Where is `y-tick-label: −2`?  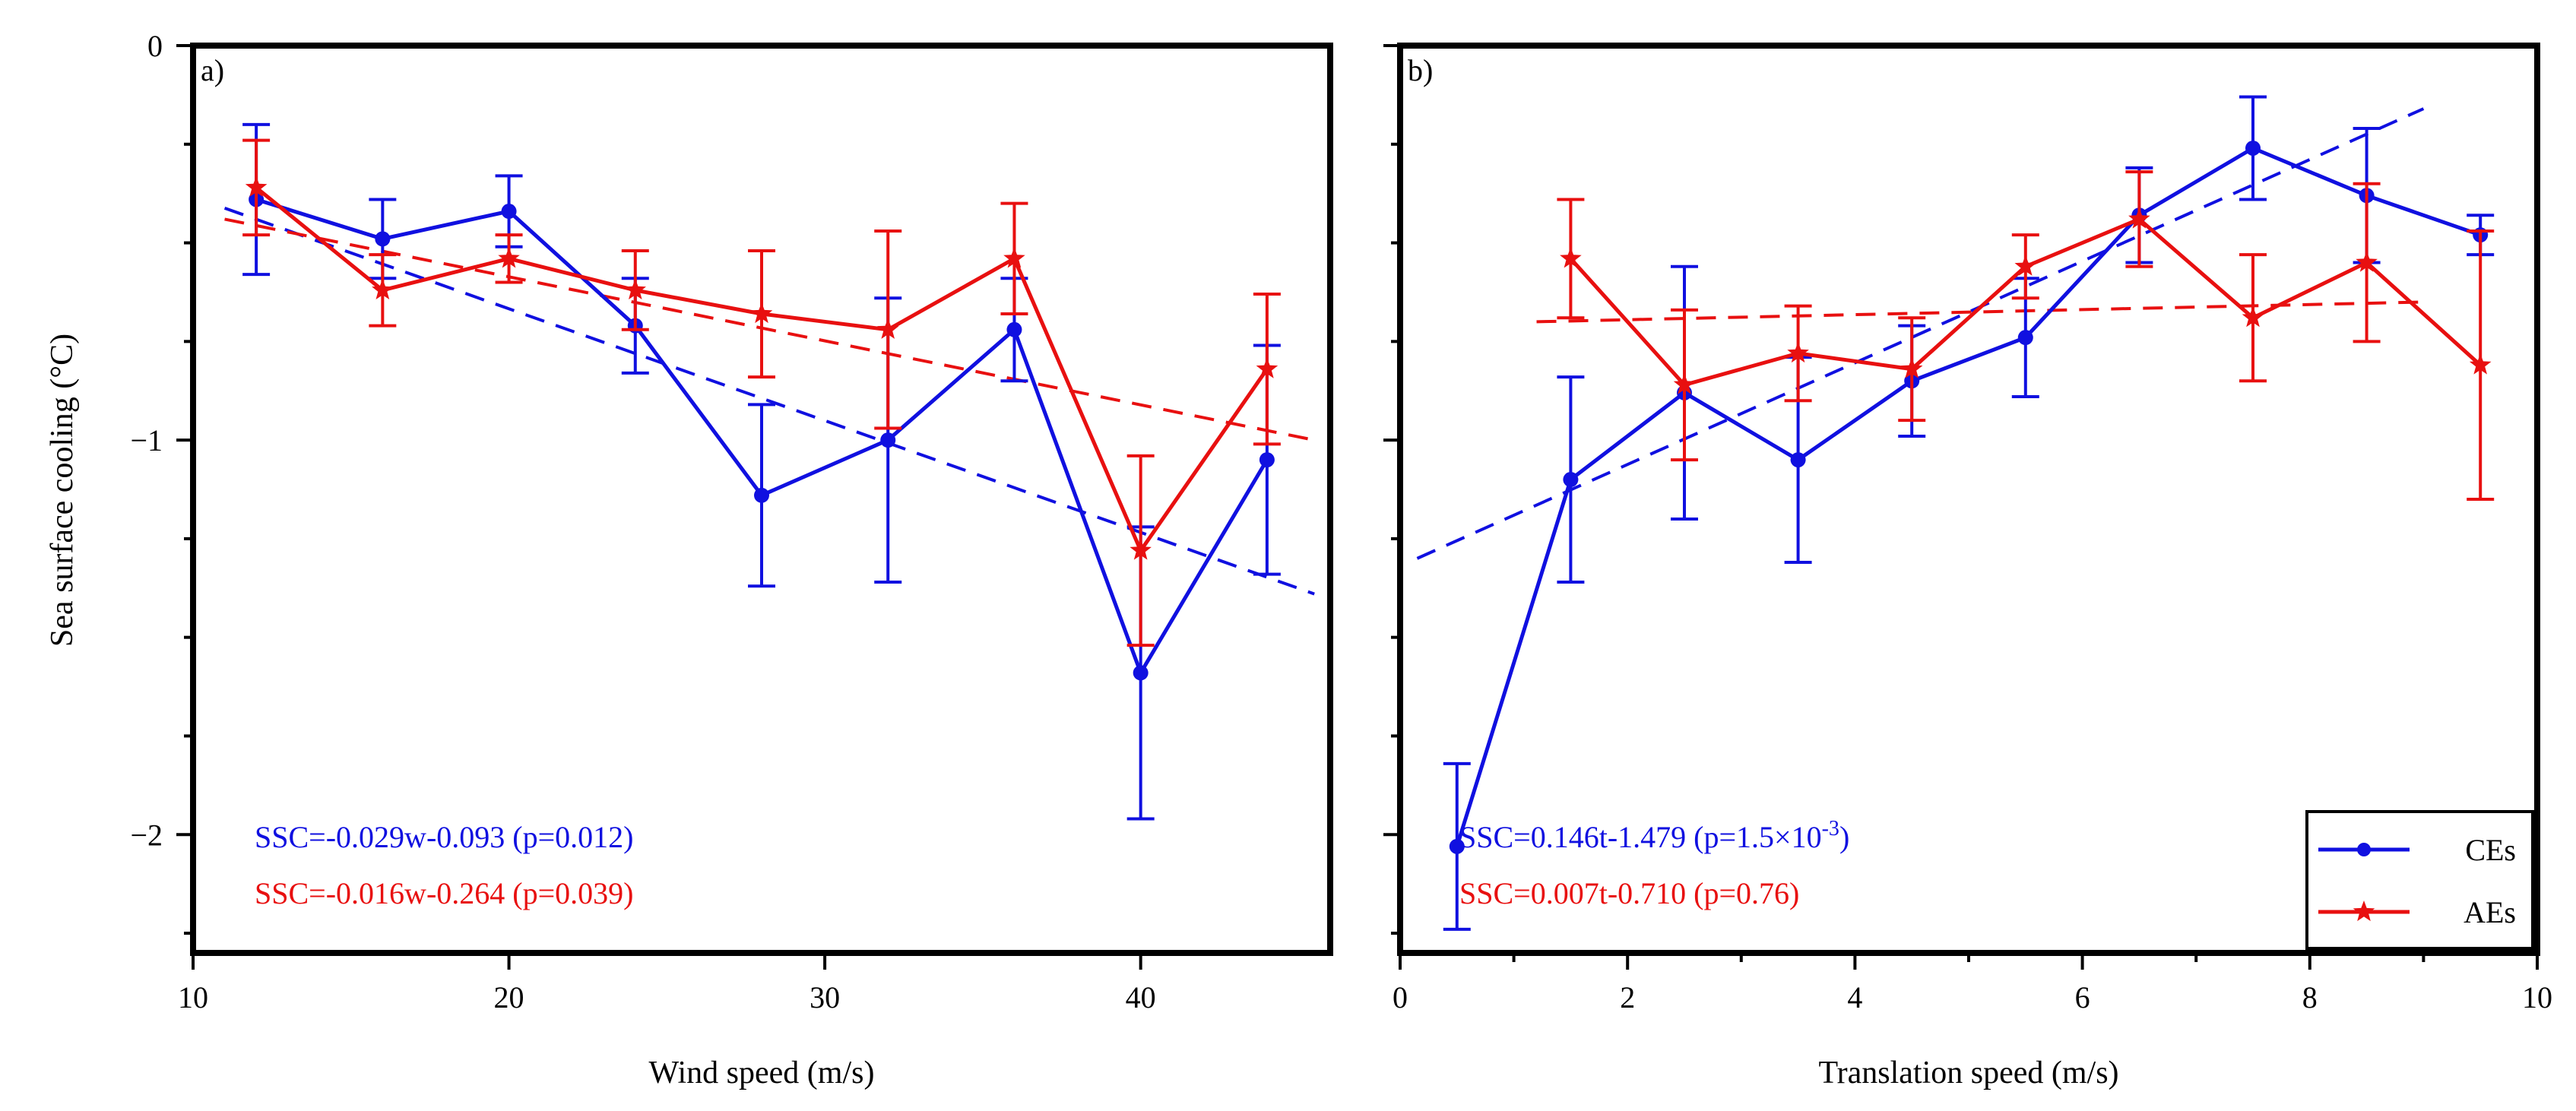
y-tick-label: −2 is located at coordinates (146, 835).